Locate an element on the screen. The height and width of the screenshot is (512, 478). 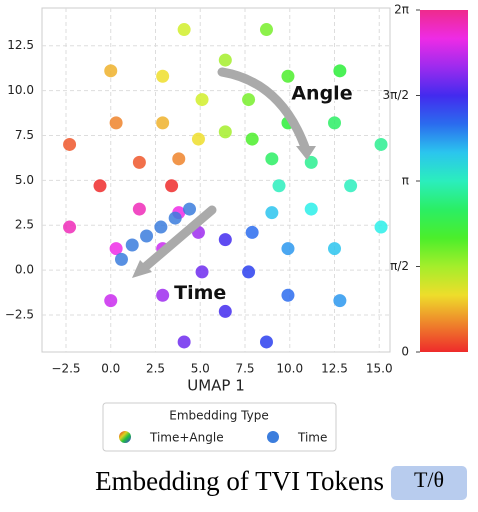
time-arrow is located at coordinates (178, 239).